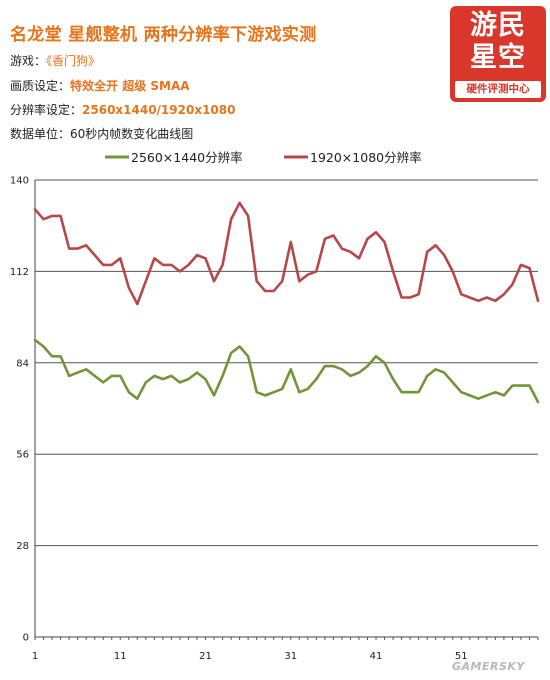 This screenshot has width=550, height=680. I want to click on x-tick-label-11: 11, so click(120, 656).